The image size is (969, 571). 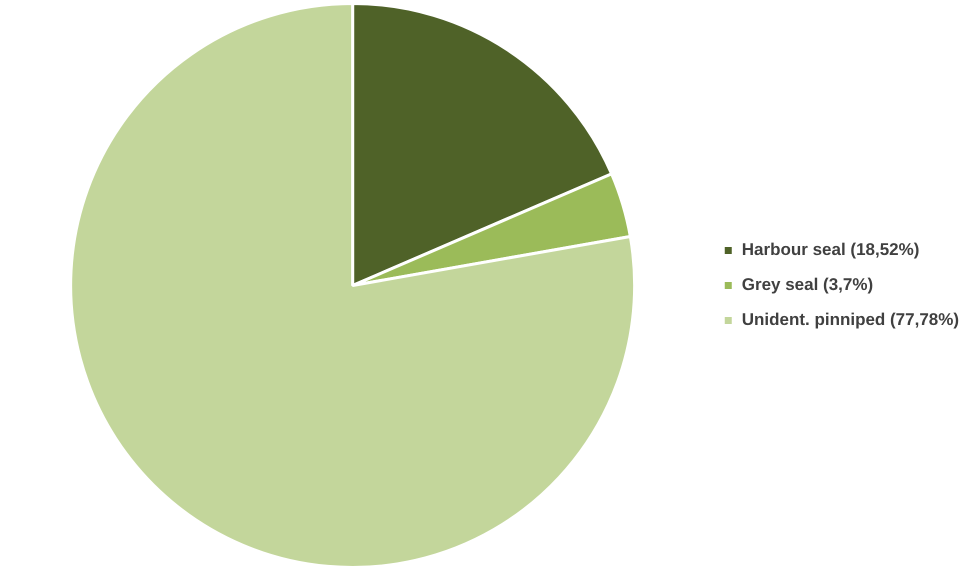 What do you see at coordinates (808, 284) in the screenshot?
I see `legend-label: Grey seal (3,7%)` at bounding box center [808, 284].